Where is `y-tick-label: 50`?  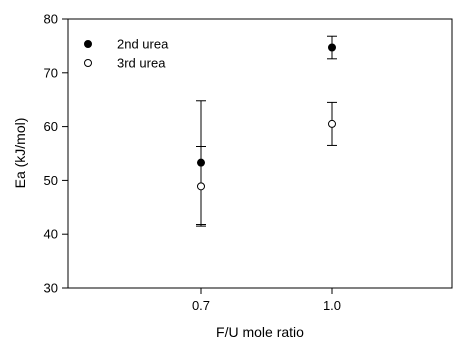 y-tick-label: 50 is located at coordinates (51, 180).